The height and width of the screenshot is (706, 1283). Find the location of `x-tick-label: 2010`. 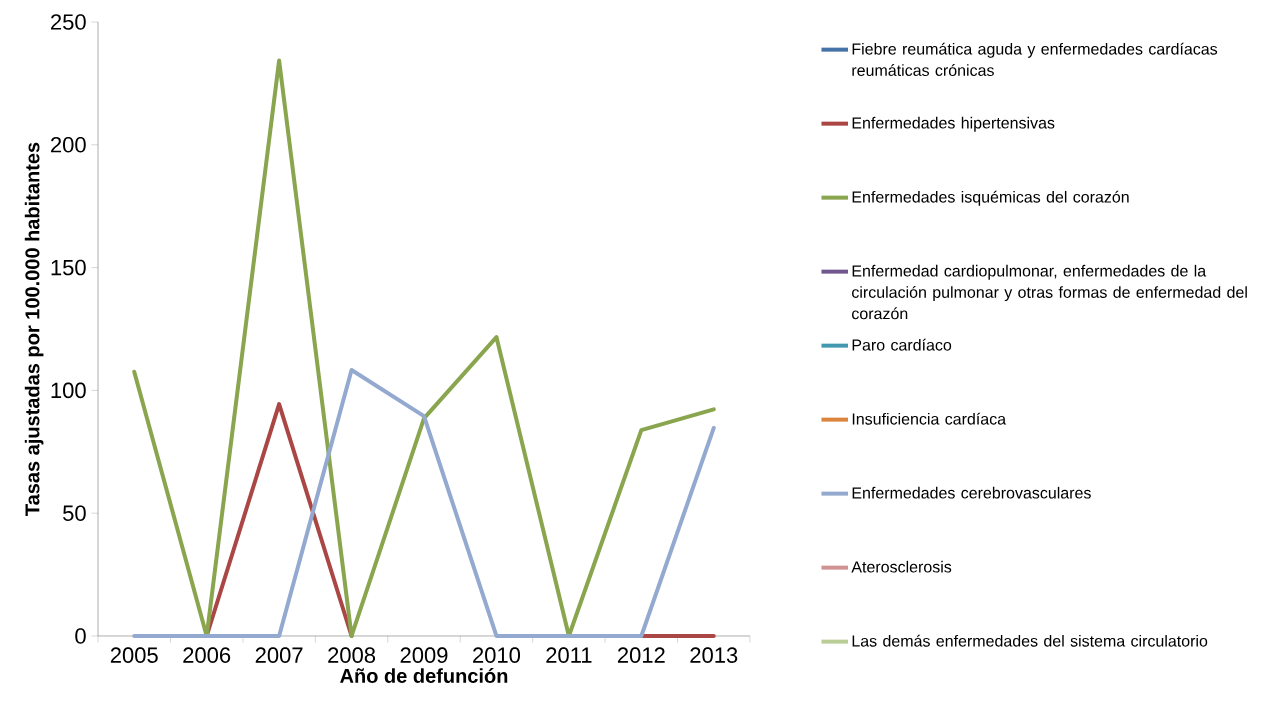

x-tick-label: 2010 is located at coordinates (497, 655).